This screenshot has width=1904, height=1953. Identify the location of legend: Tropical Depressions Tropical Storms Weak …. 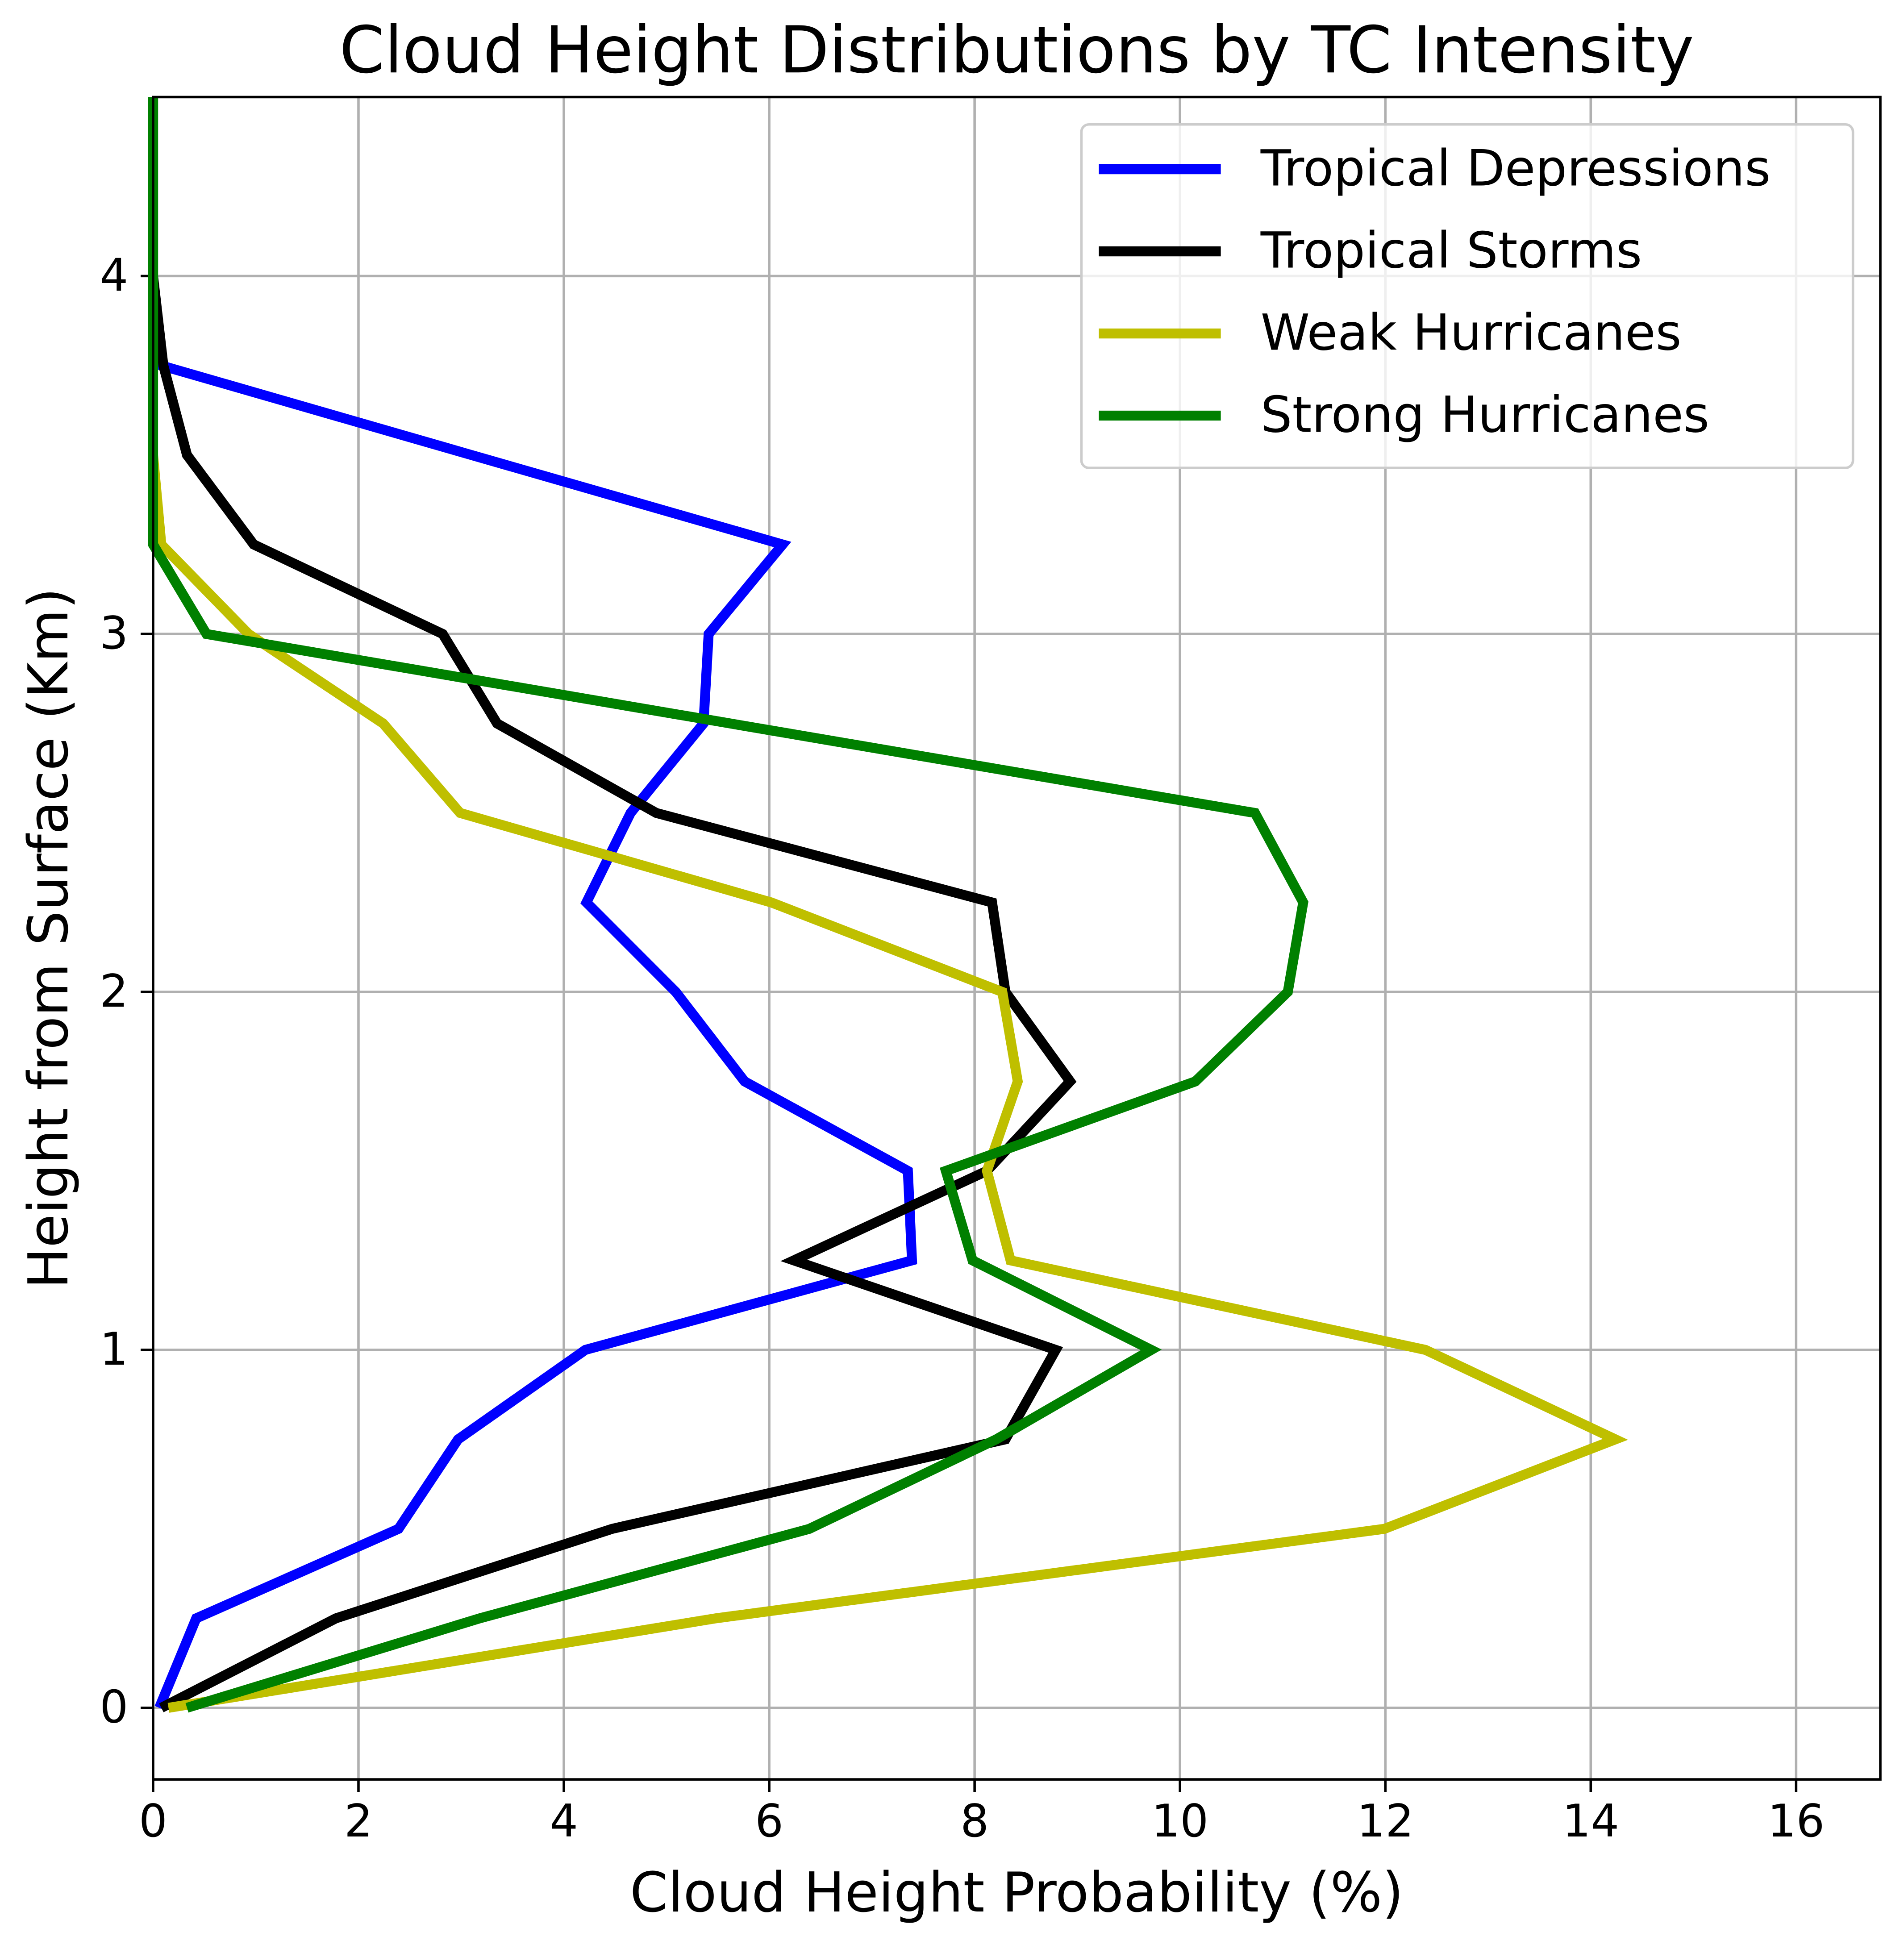
(1467, 296).